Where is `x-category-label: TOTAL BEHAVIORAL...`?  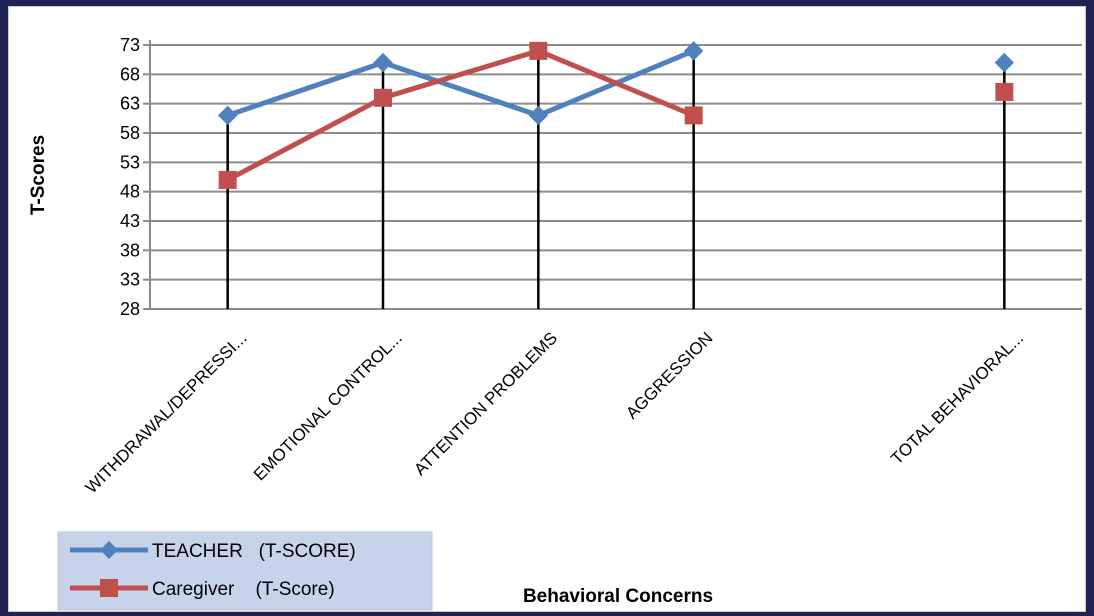
x-category-label: TOTAL BEHAVIORAL... is located at coordinates (957, 398).